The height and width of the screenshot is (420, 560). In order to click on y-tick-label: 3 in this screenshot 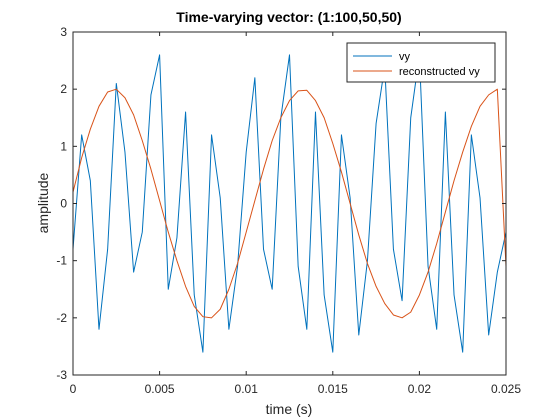, I will do `click(63, 32)`.